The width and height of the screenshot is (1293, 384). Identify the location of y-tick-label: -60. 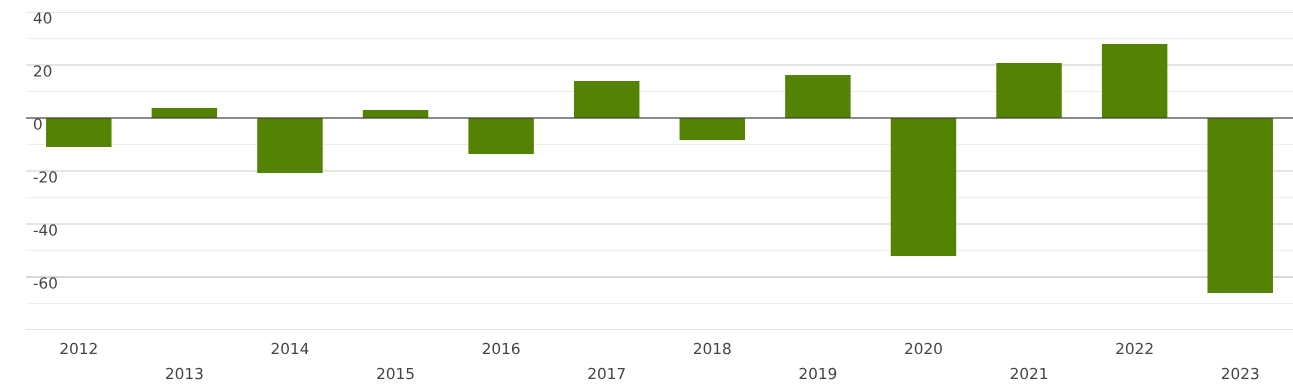
(45, 283).